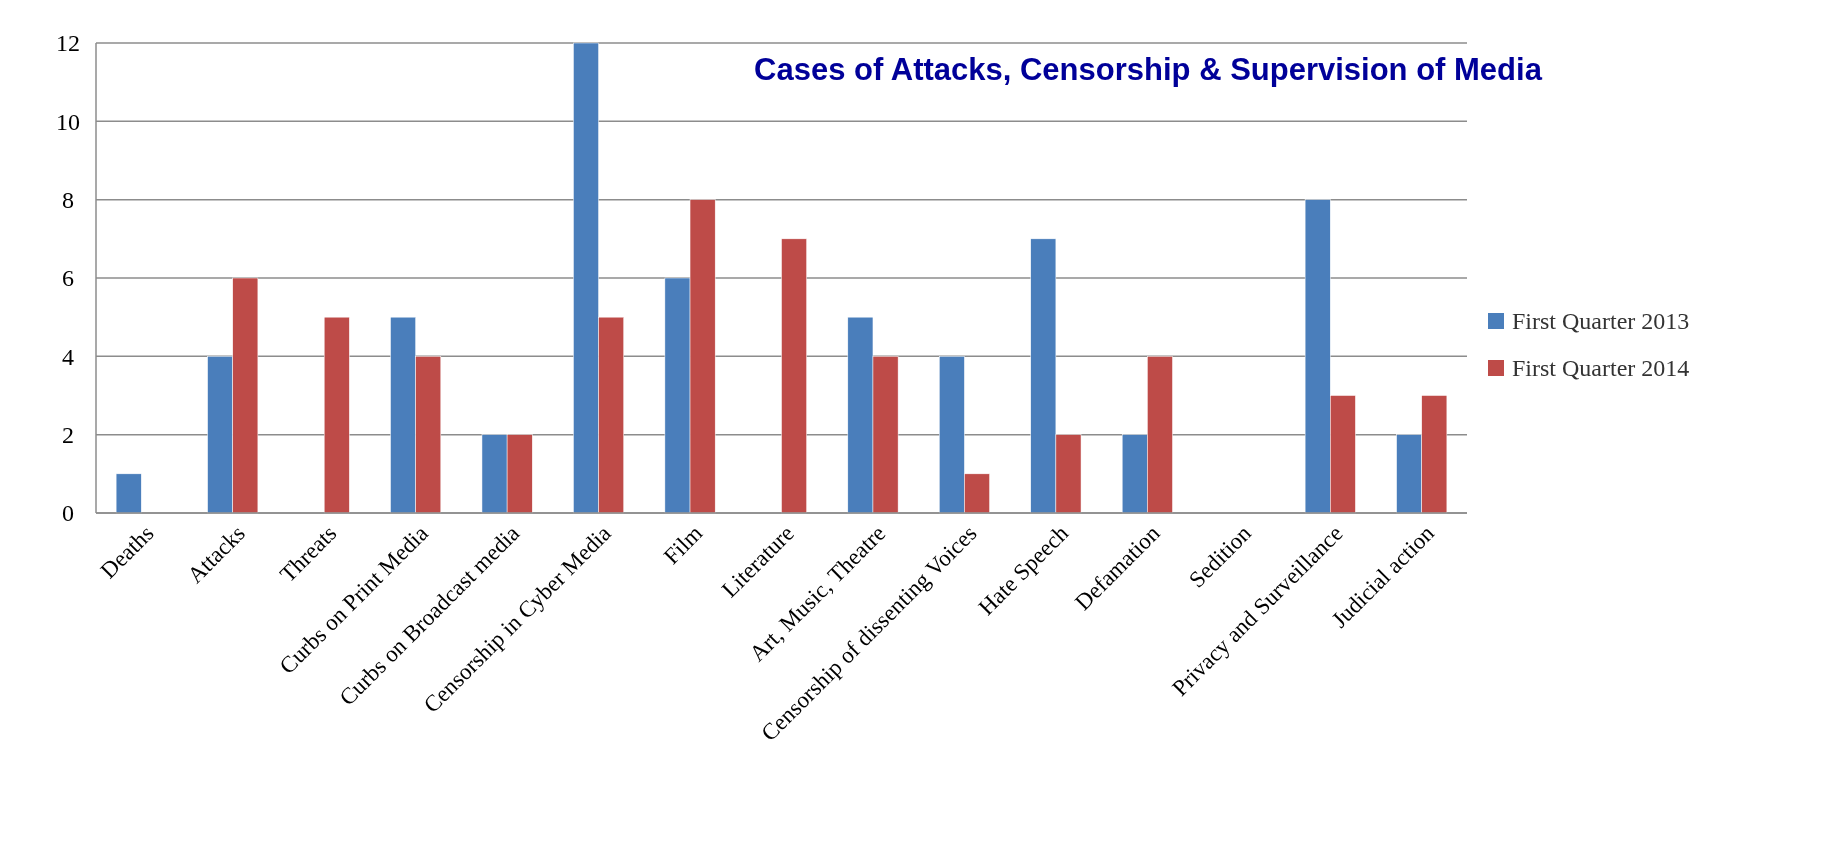 This screenshot has height=865, width=1837. Describe the element at coordinates (1601, 321) in the screenshot. I see `legend-label: First Quarter 2013` at that location.